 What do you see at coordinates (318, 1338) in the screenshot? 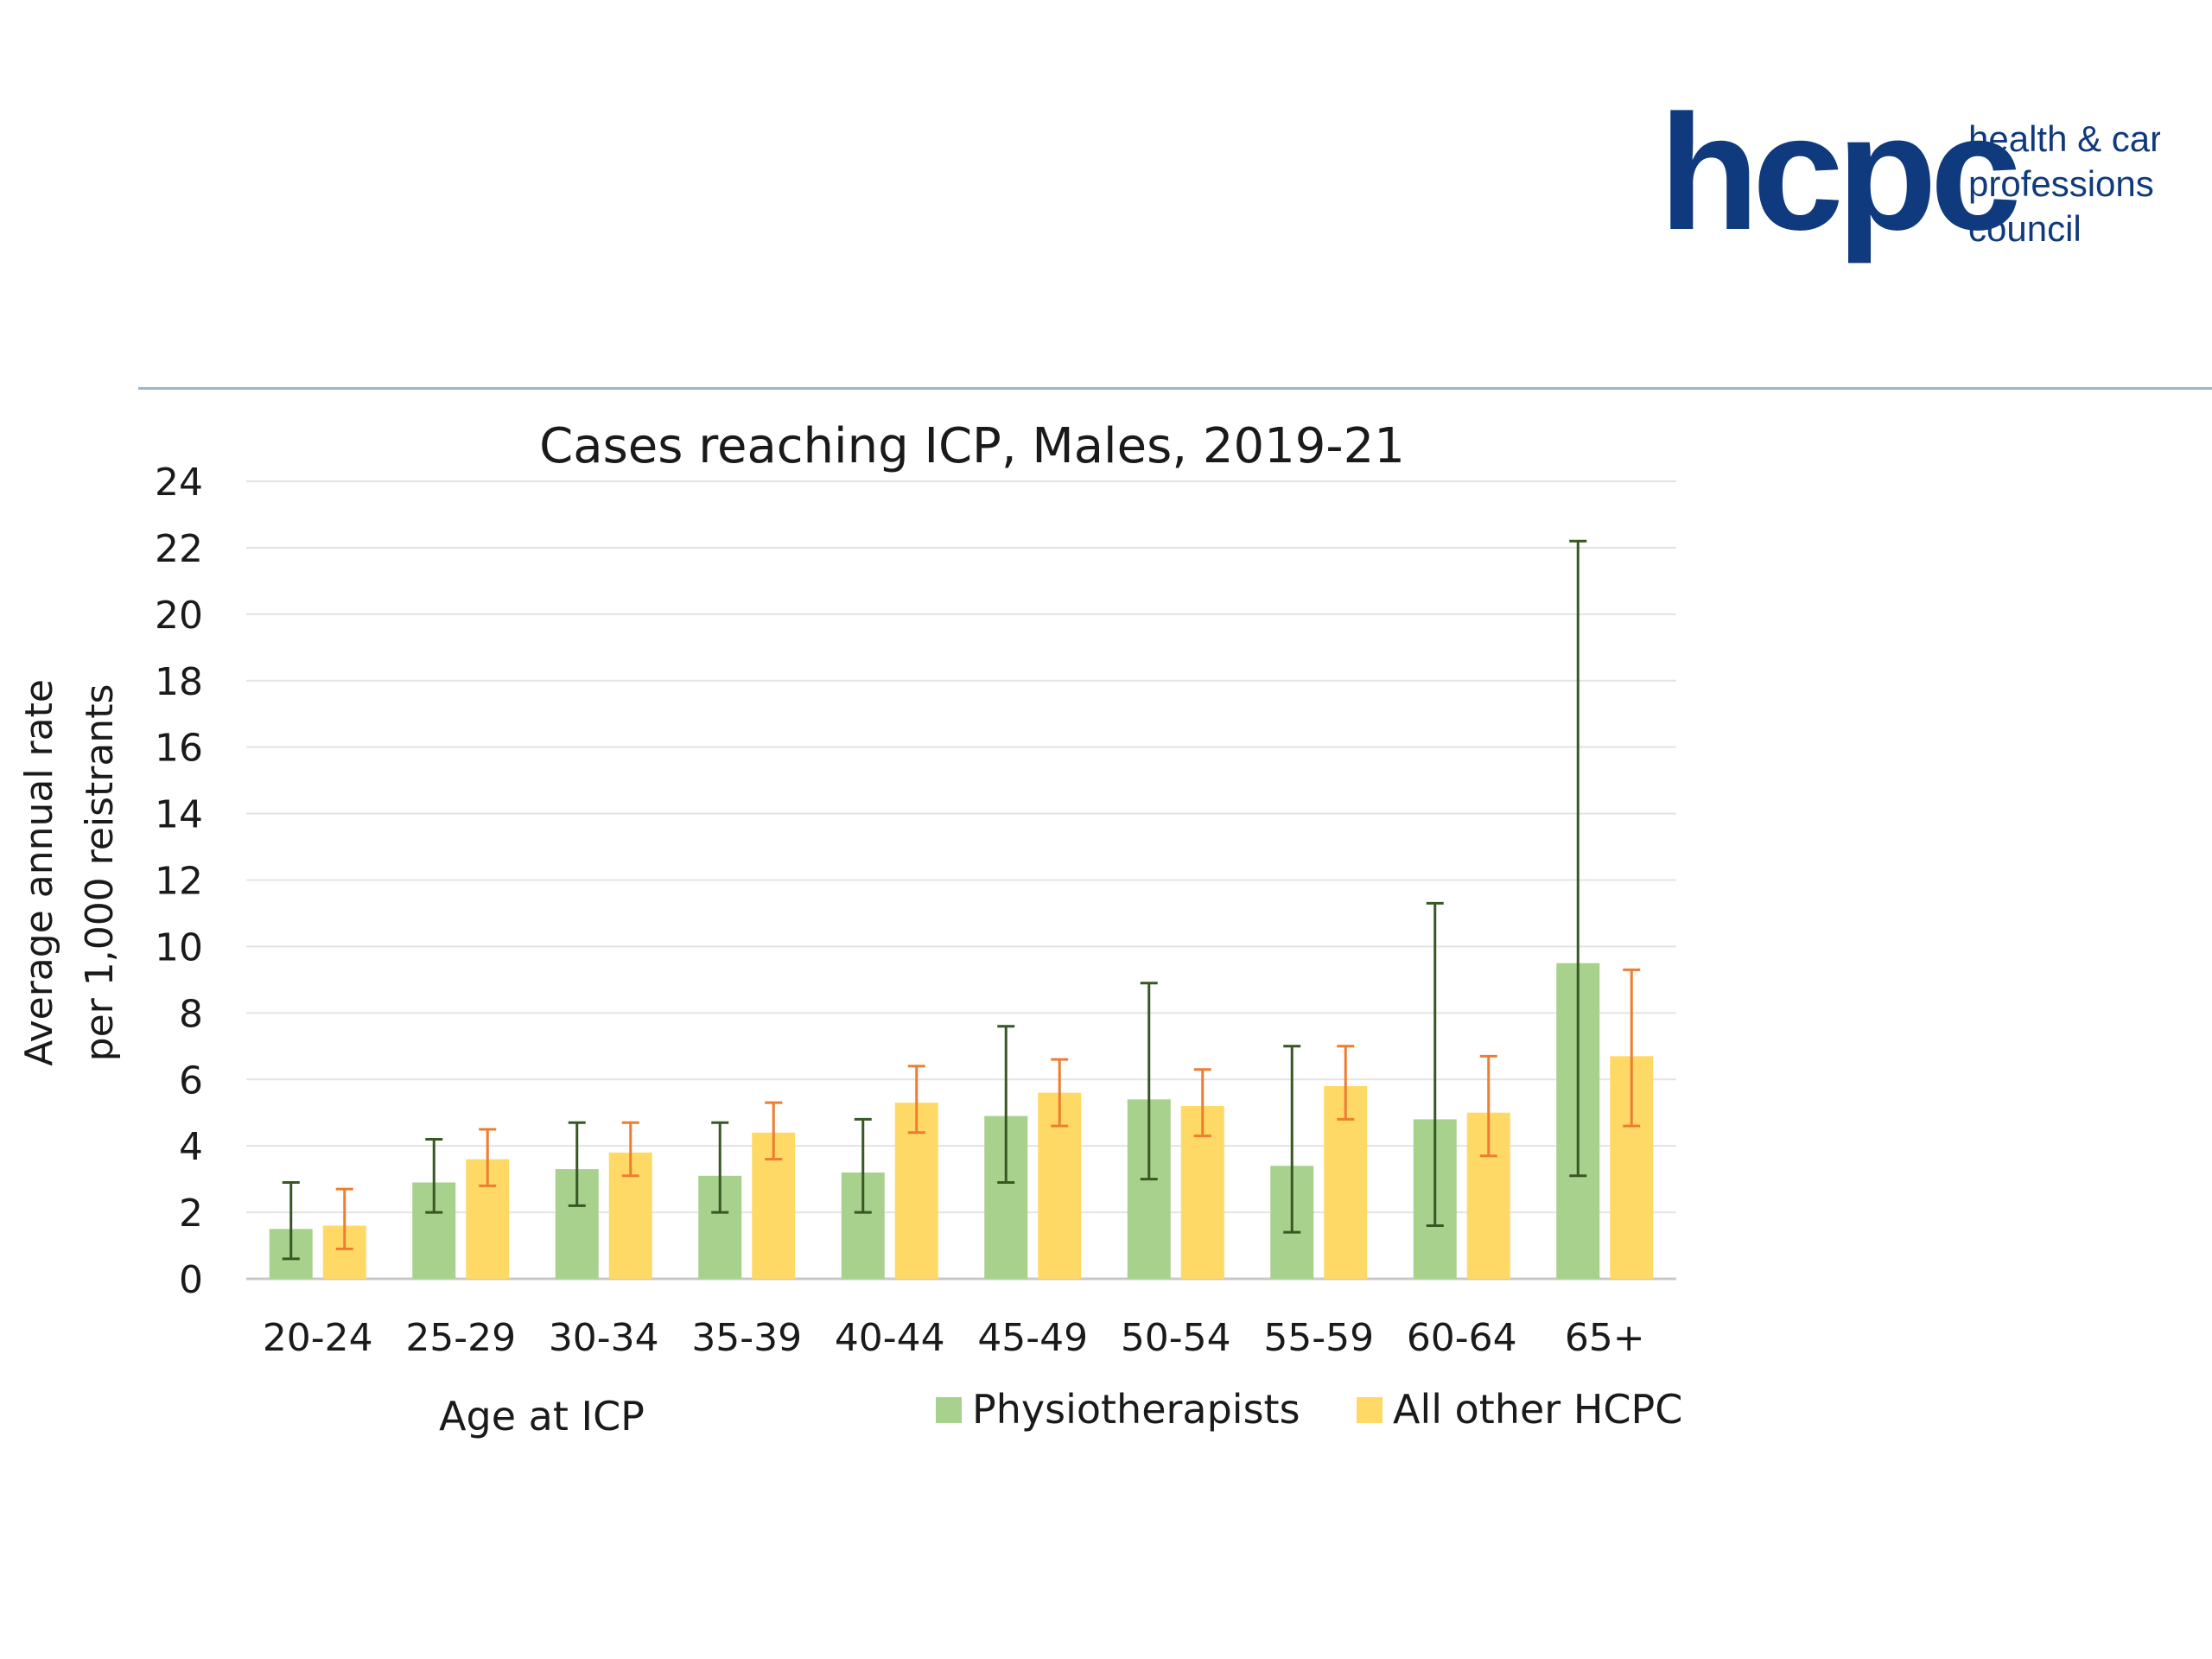
I see `x-tick-label: 20-24` at bounding box center [318, 1338].